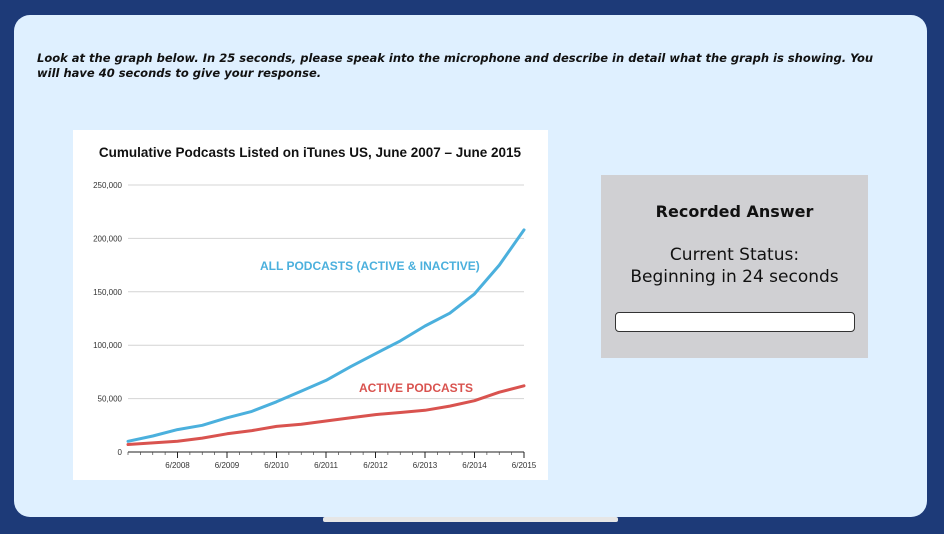  What do you see at coordinates (370, 266) in the screenshot?
I see `series-label-all: ALL PODCASTS (ACTIVE & INACTIVE)` at bounding box center [370, 266].